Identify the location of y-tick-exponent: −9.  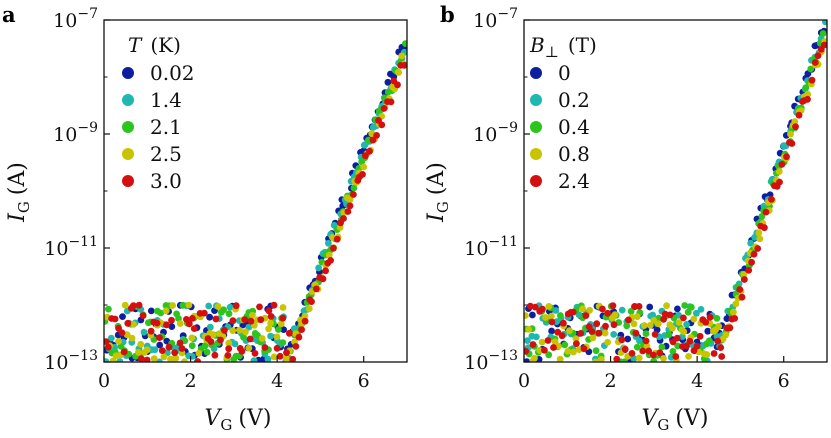
(507, 128).